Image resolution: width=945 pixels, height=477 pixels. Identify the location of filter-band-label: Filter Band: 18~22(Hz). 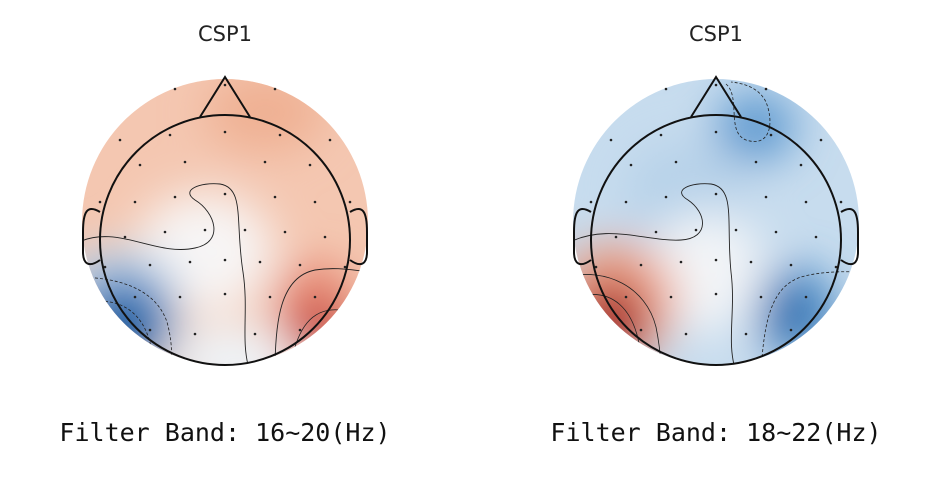
(716, 432).